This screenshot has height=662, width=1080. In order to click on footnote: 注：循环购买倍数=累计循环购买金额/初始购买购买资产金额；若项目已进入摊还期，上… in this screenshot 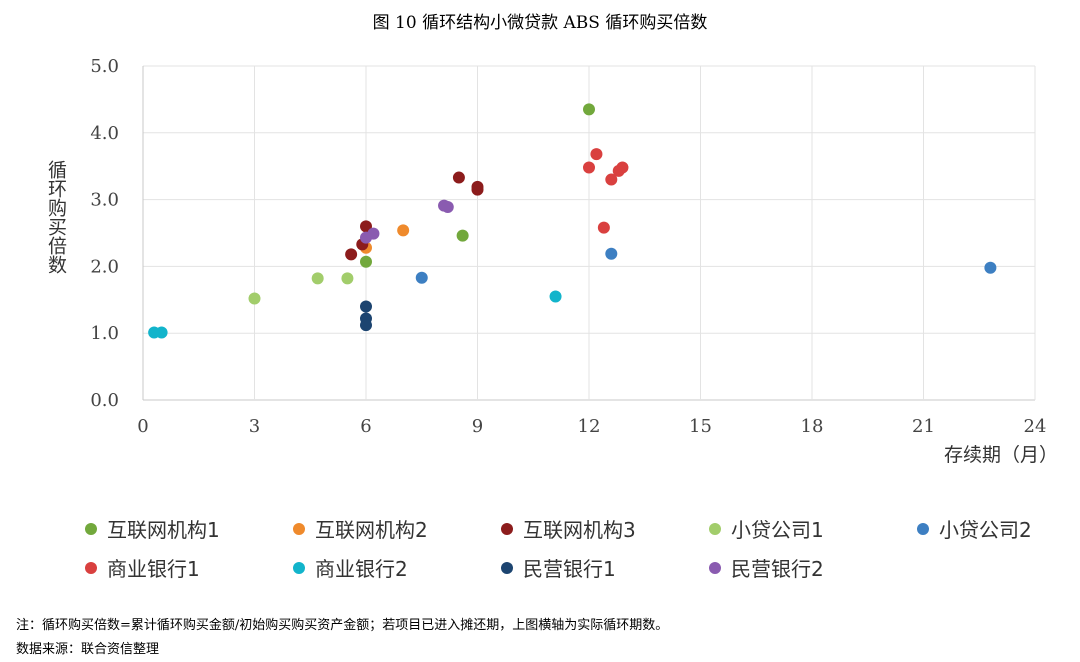, I will do `click(342, 625)`.